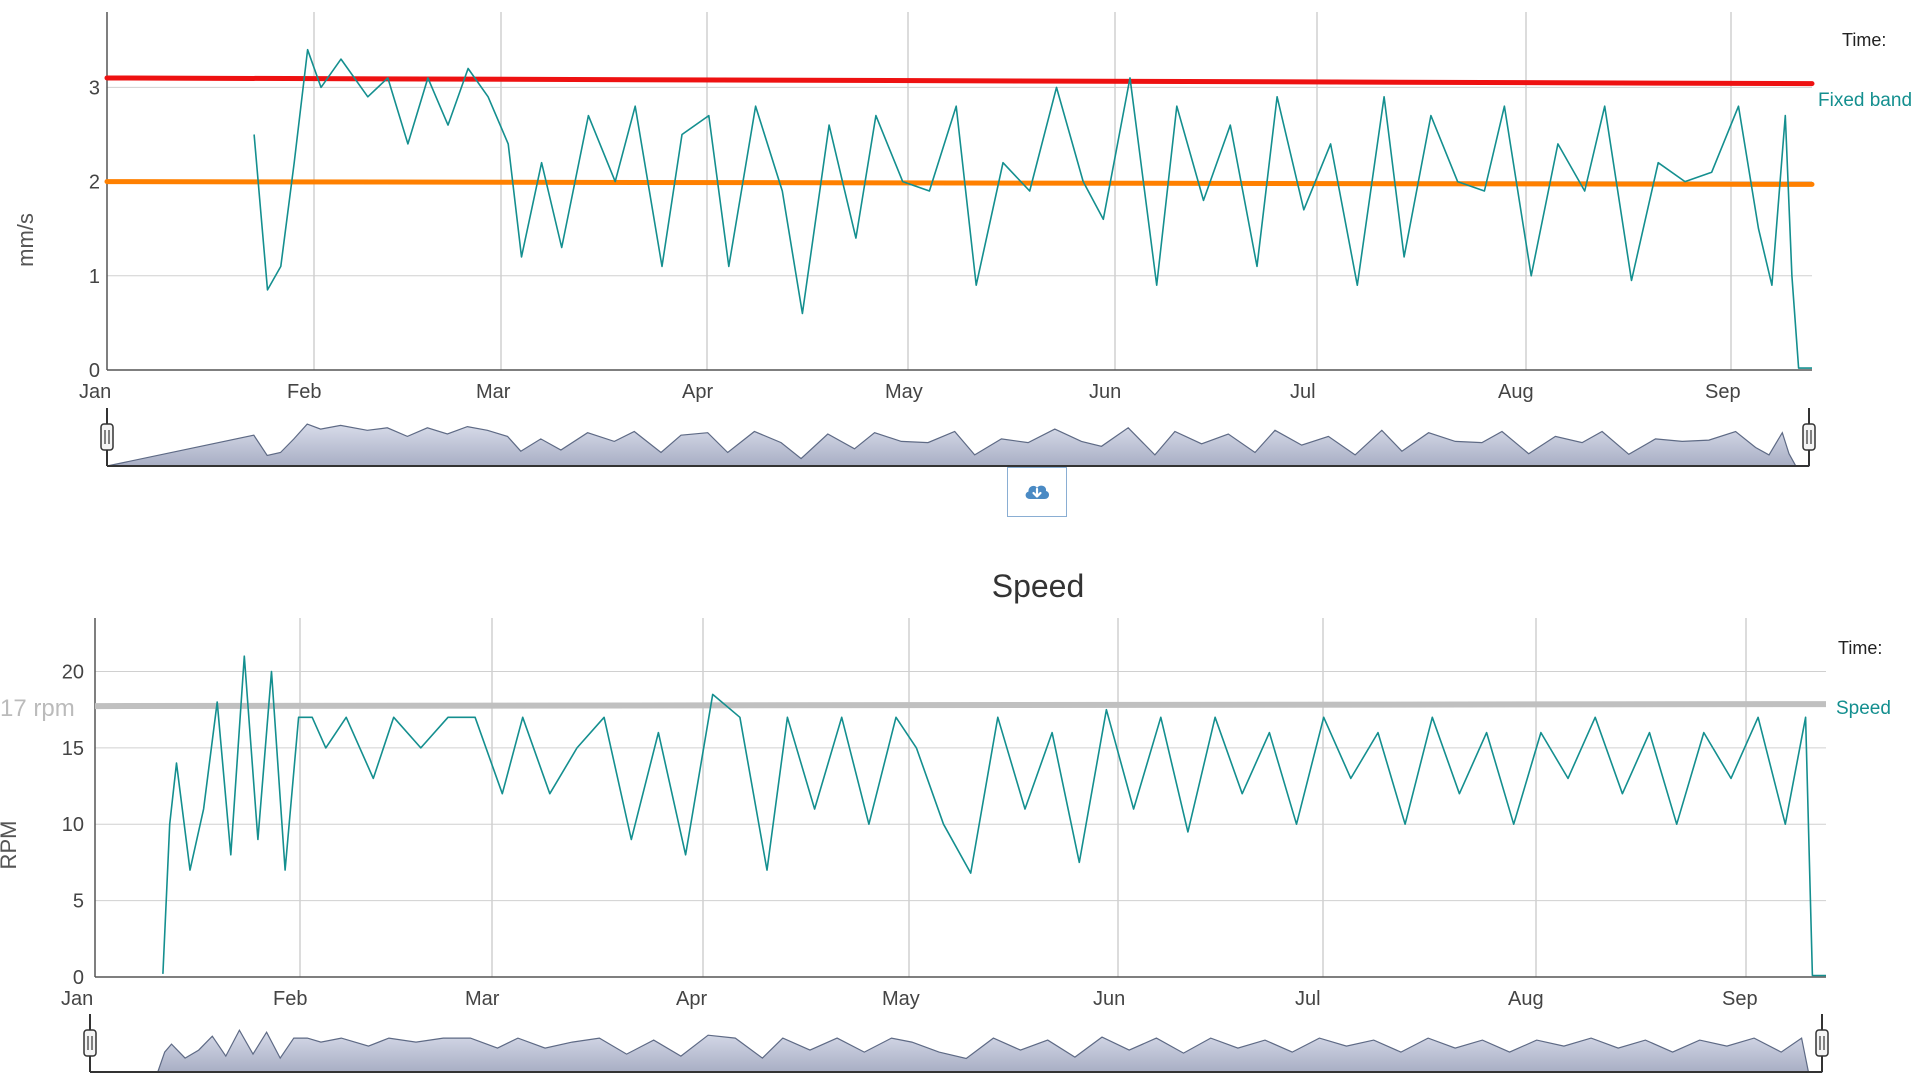  What do you see at coordinates (290, 999) in the screenshot?
I see `c2-x-tick-feb: Feb` at bounding box center [290, 999].